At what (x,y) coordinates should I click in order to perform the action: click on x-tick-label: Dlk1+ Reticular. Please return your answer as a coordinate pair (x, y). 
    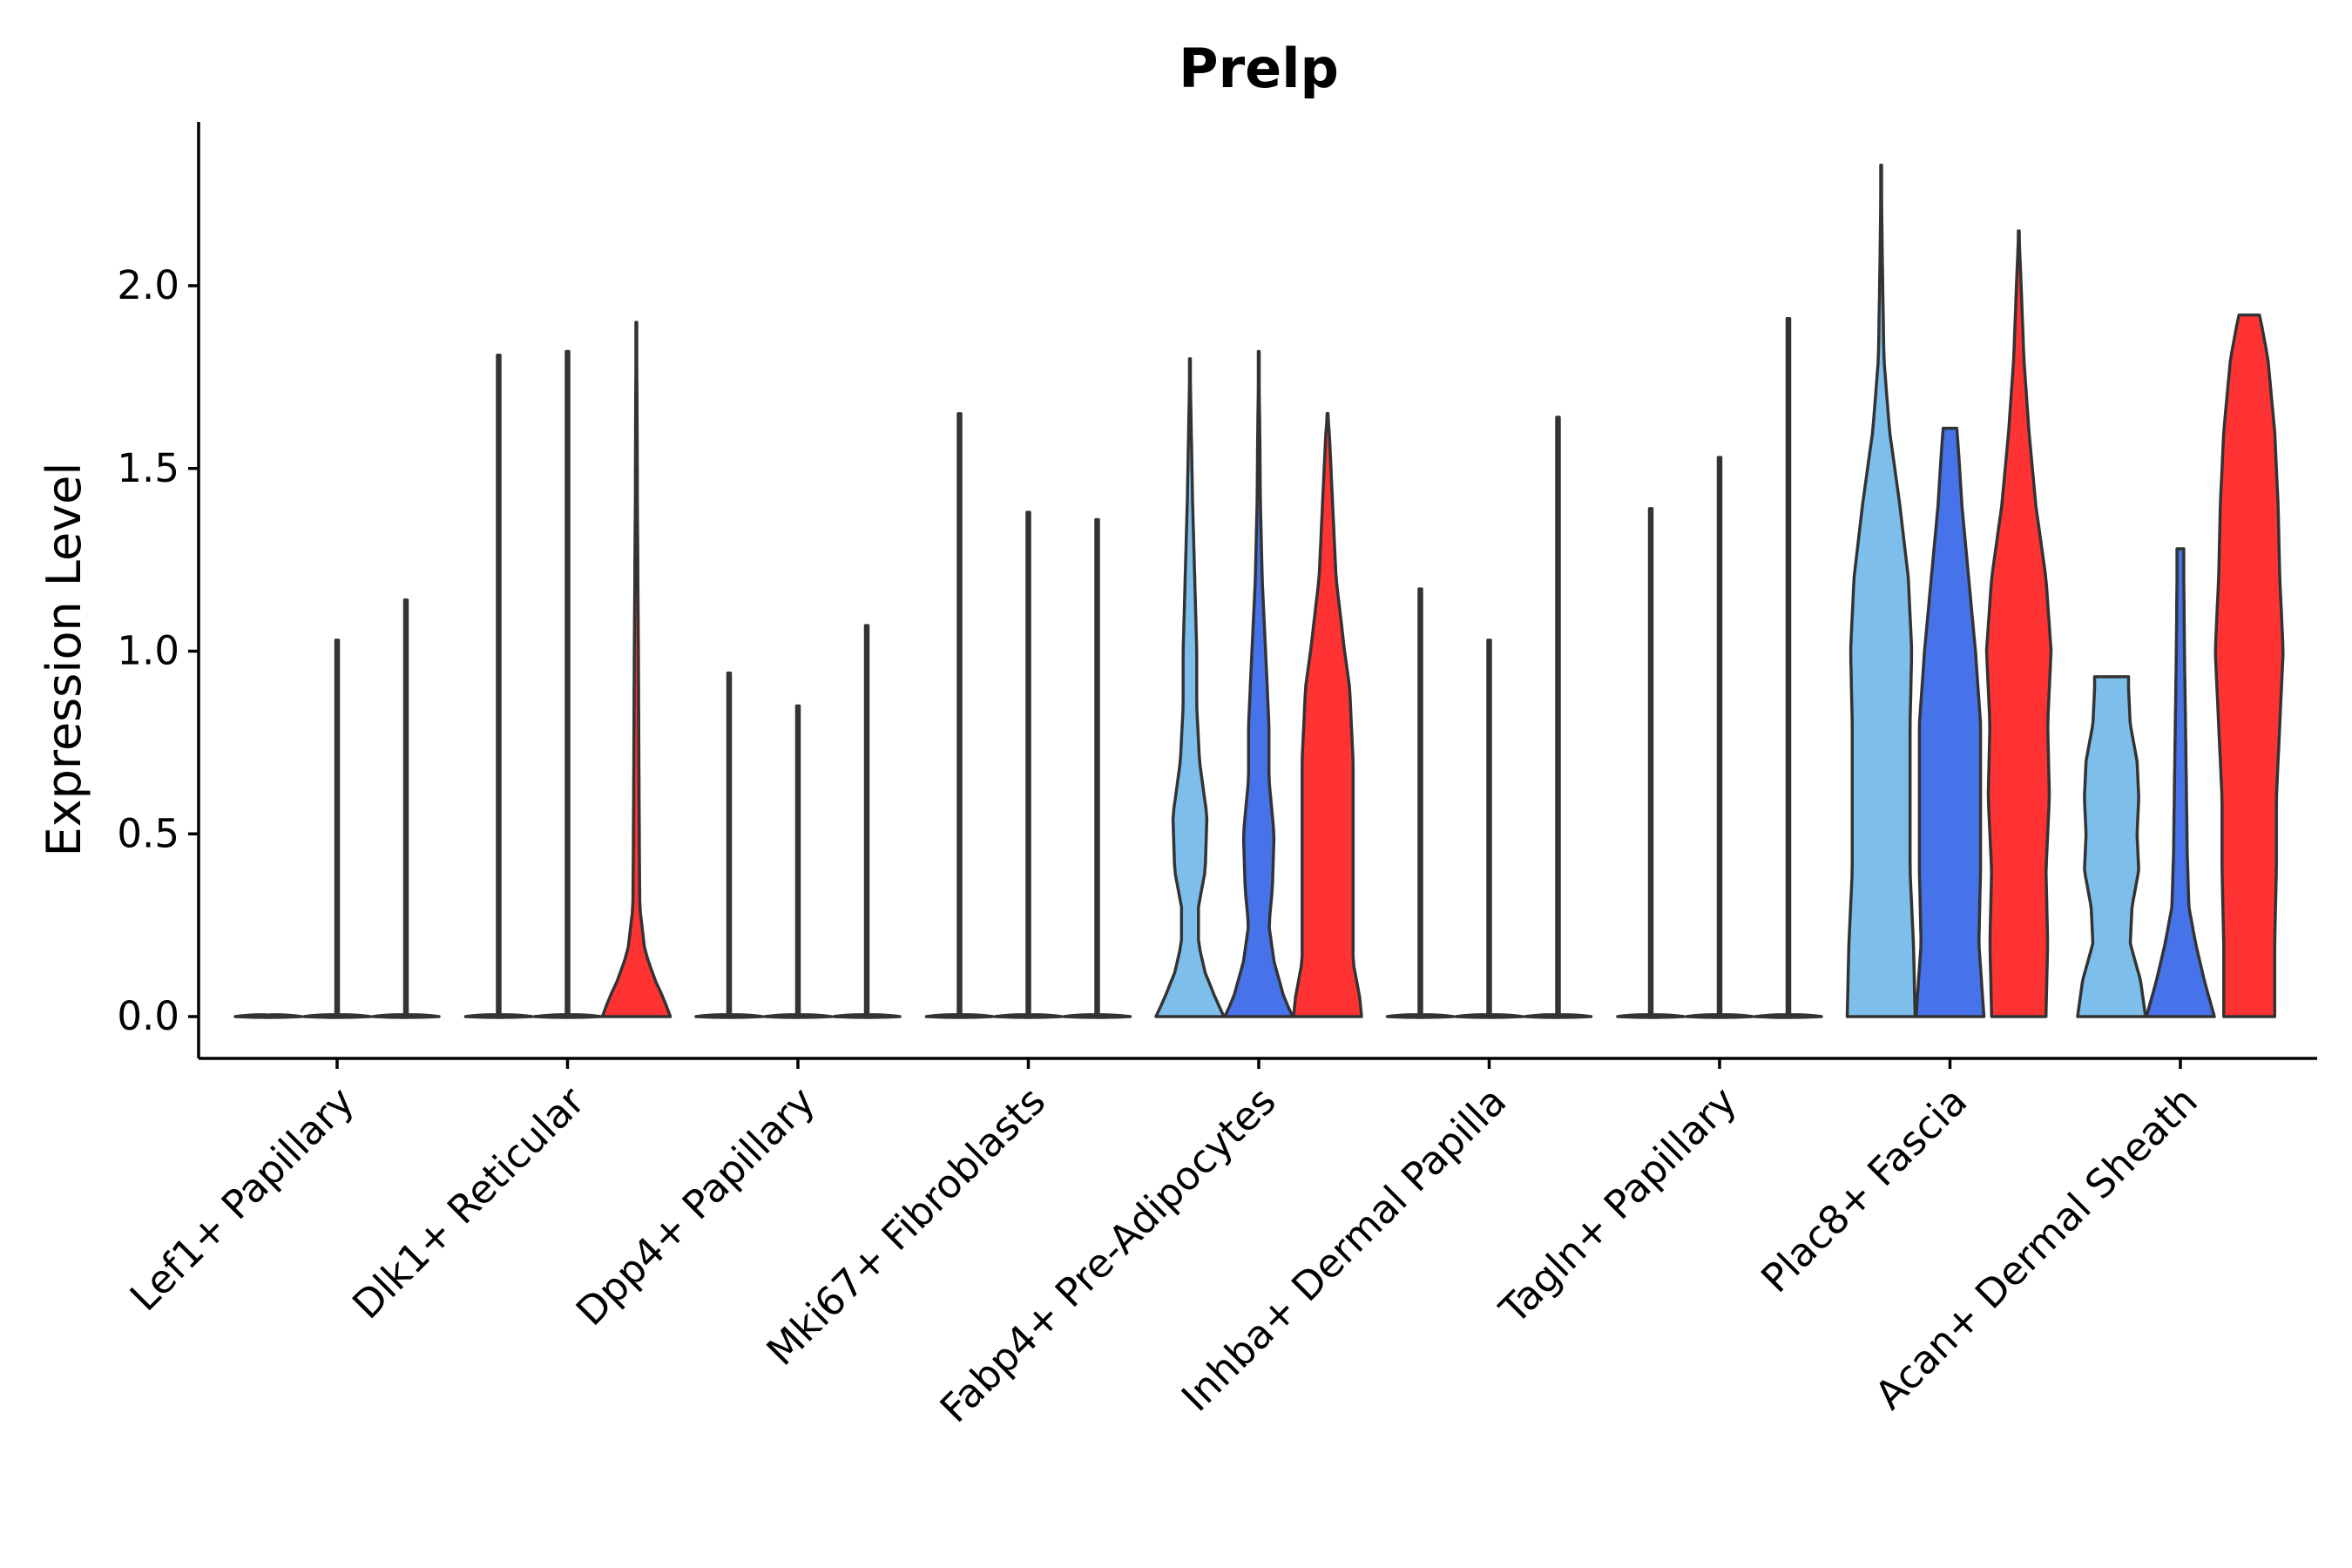
    Looking at the image, I should click on (468, 1203).